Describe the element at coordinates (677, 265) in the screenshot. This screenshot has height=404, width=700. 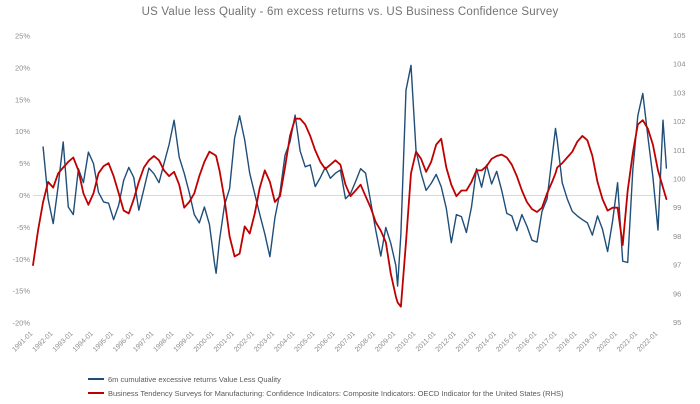
I see `right-axis-tick: 97` at that location.